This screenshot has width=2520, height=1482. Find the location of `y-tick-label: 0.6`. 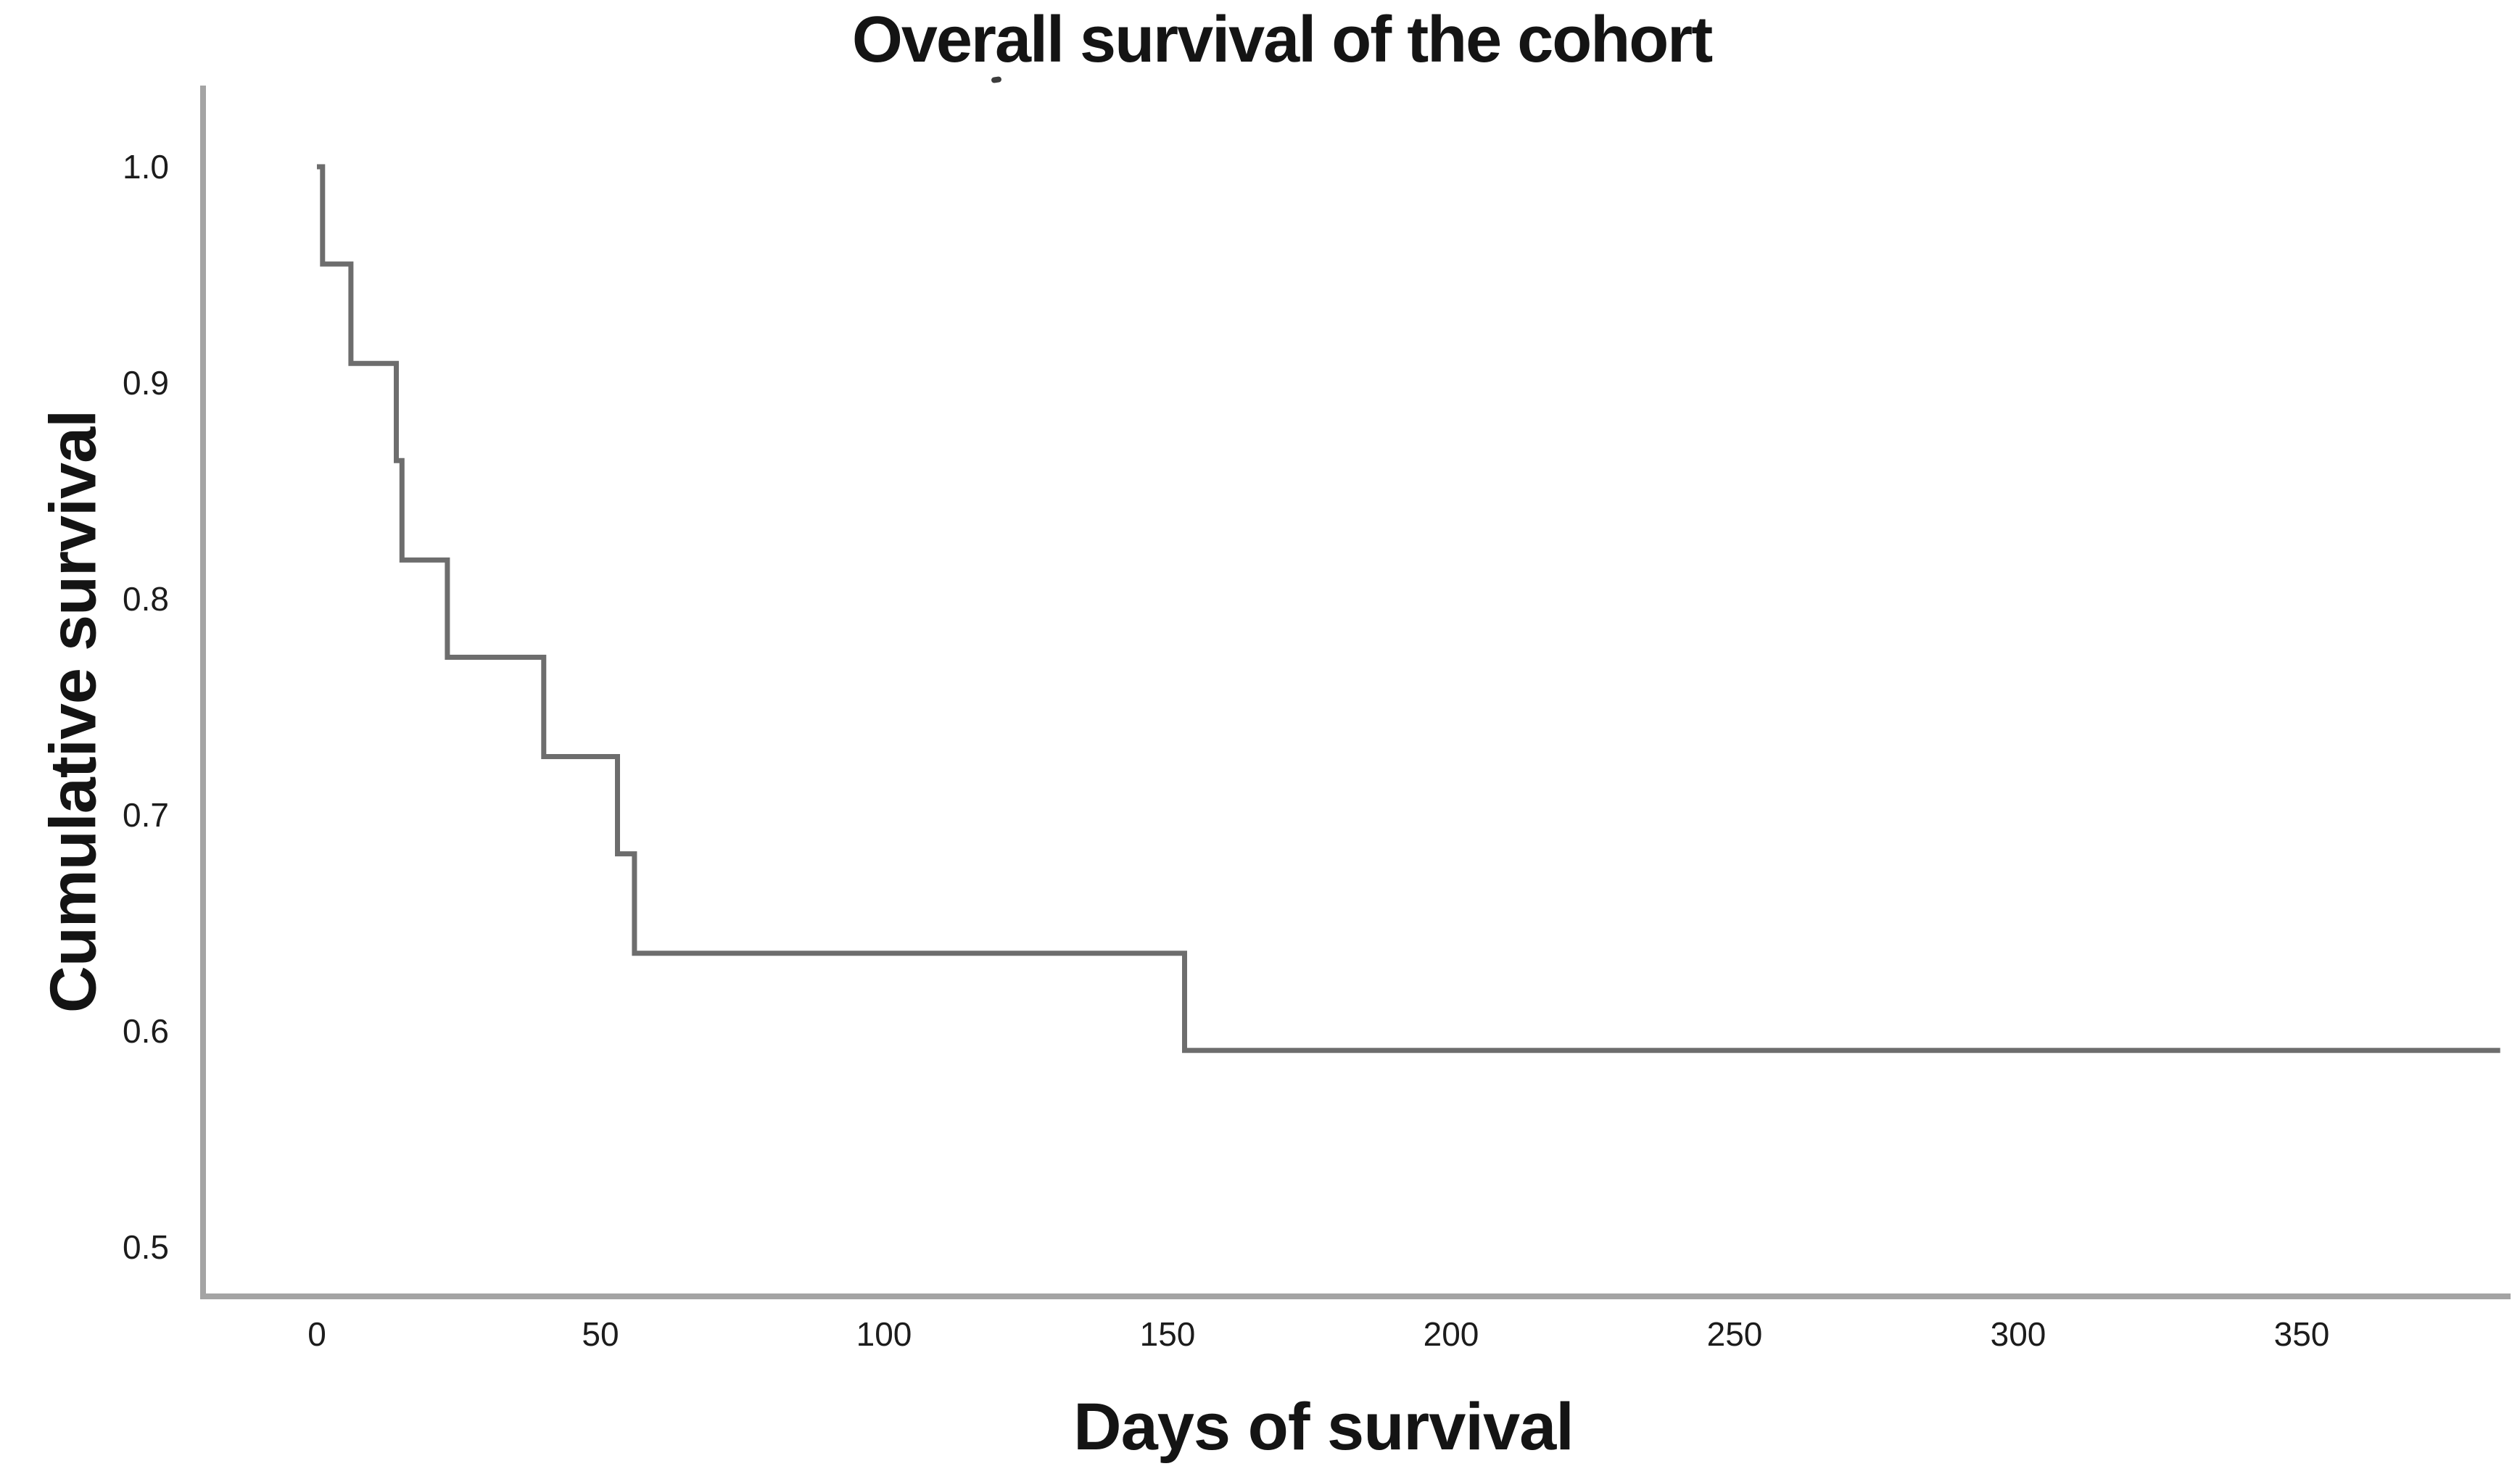

y-tick-label: 0.6 is located at coordinates (146, 1031).